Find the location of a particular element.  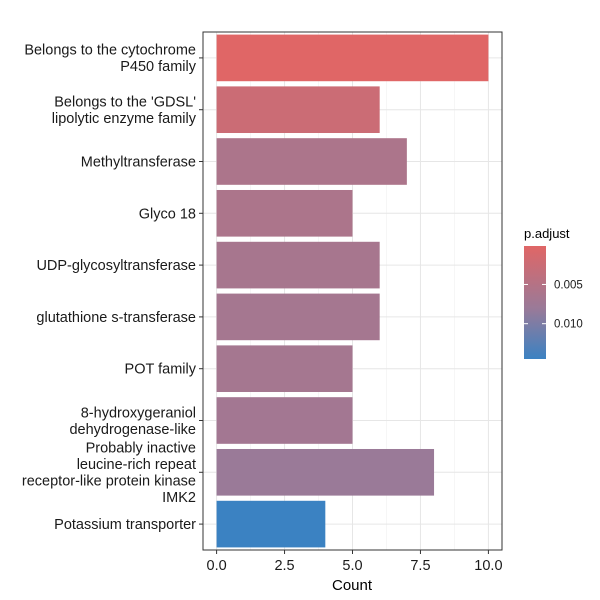

x-tick-label-2: 5.0 is located at coordinates (352, 566).